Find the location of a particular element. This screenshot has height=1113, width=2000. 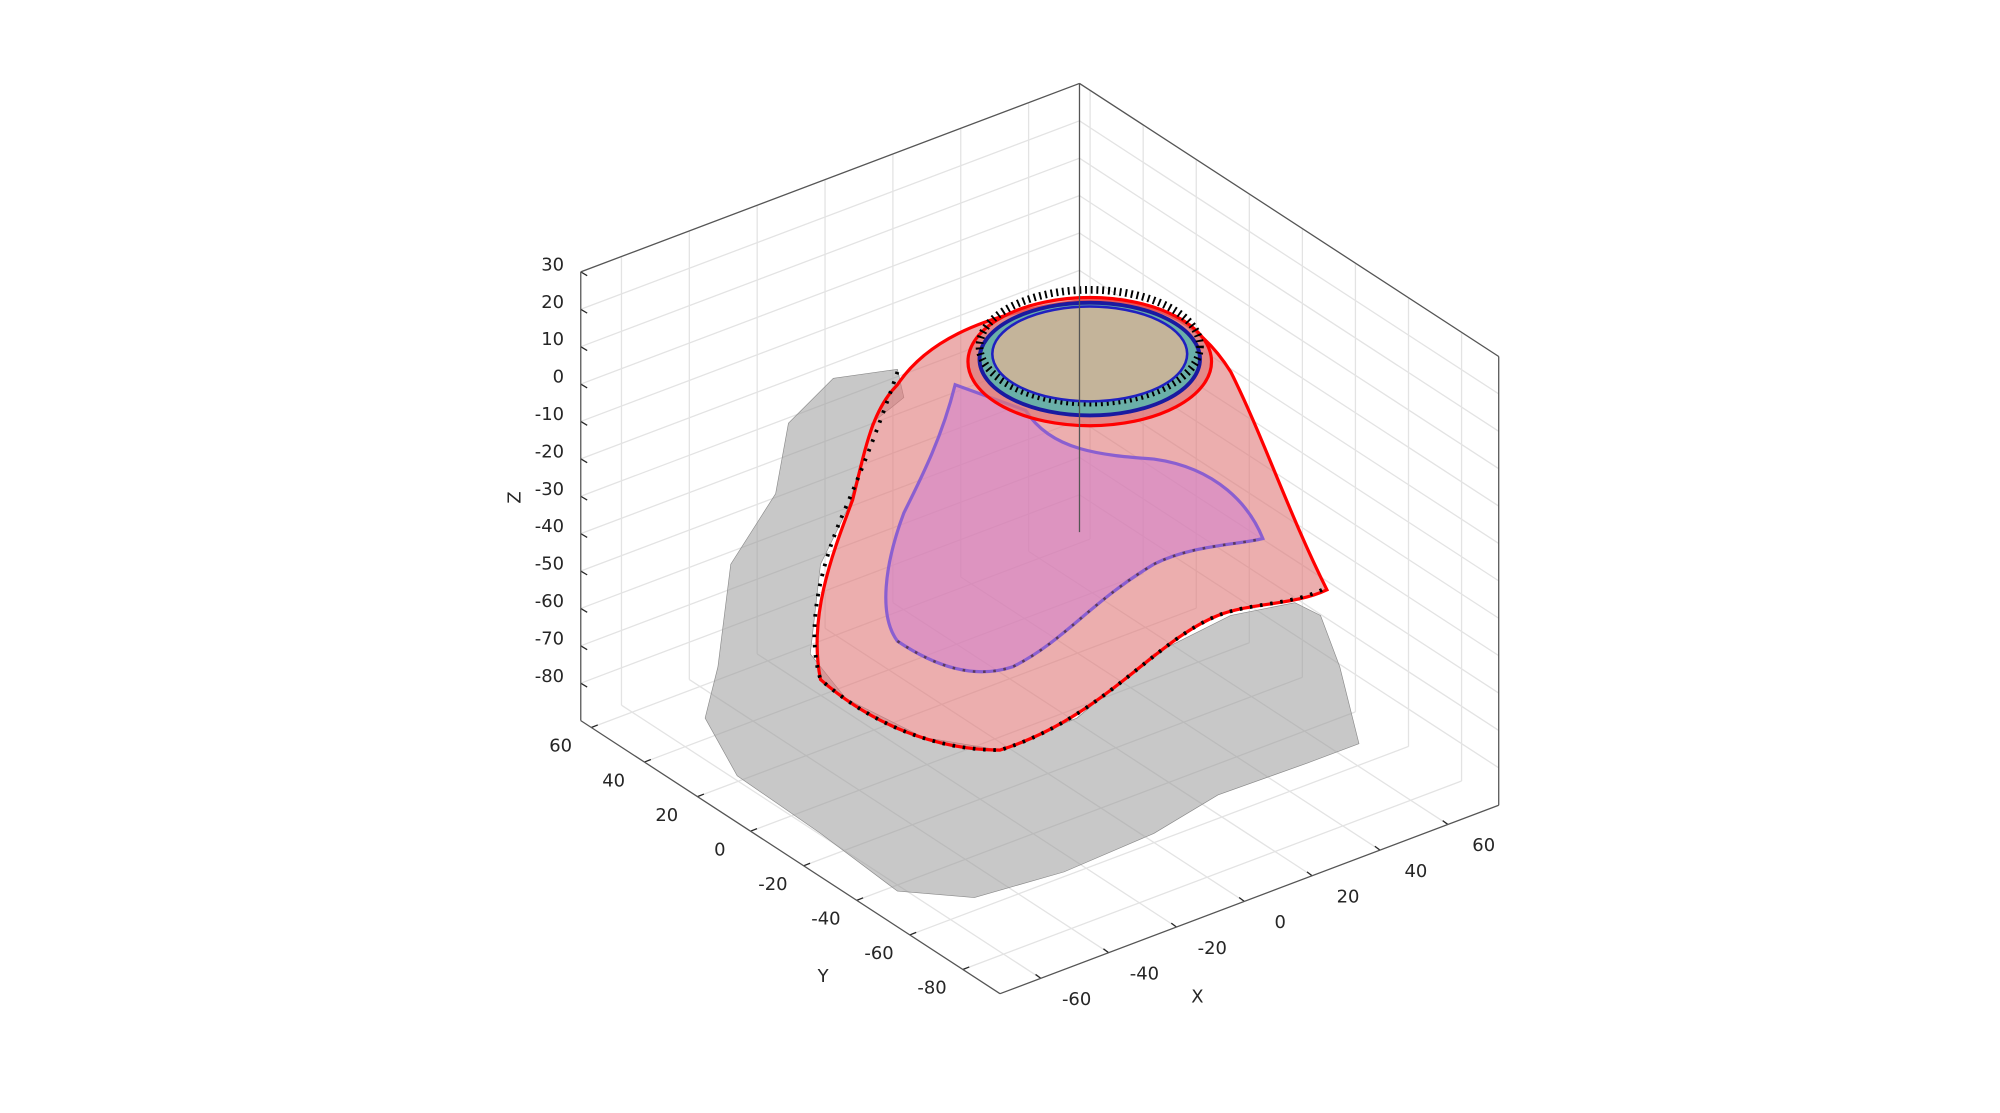

y-tick-label: -20 is located at coordinates (772, 884).